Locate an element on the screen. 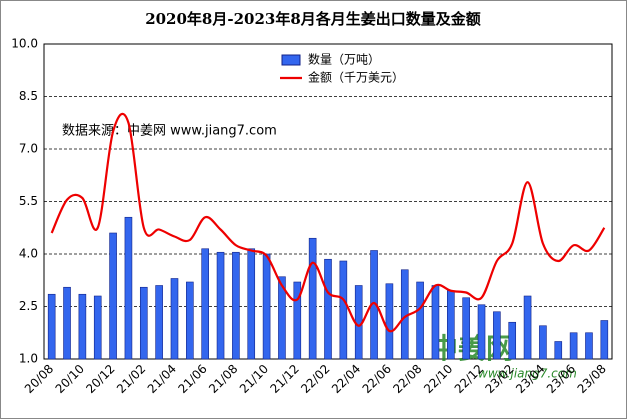 This screenshot has height=419, width=627. y-tick-label: 8.5 is located at coordinates (28, 96).